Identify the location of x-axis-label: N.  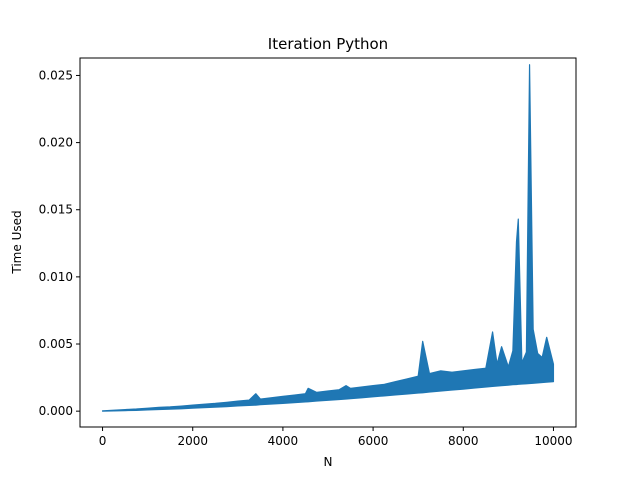
(328, 462).